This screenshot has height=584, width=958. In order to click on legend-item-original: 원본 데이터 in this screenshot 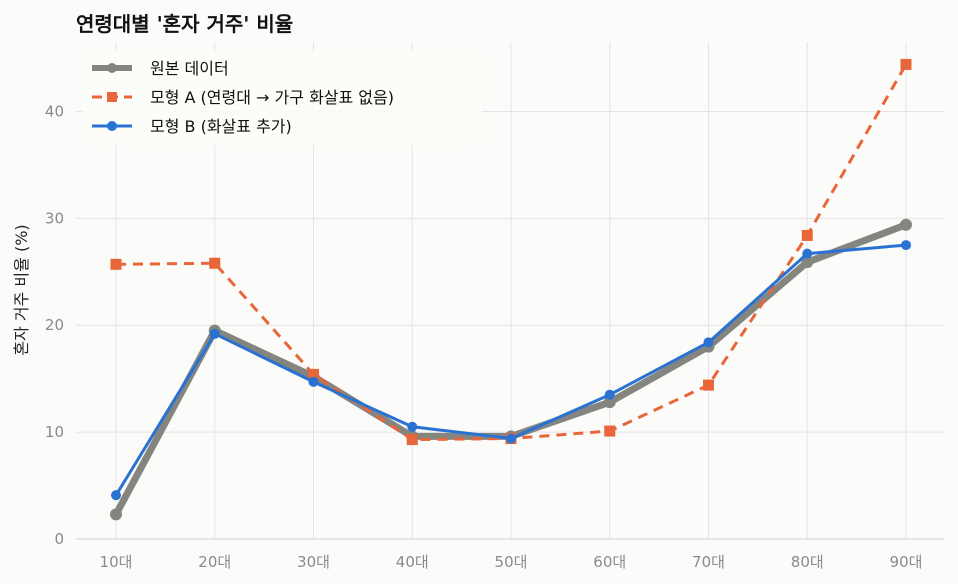, I will do `click(160, 68)`.